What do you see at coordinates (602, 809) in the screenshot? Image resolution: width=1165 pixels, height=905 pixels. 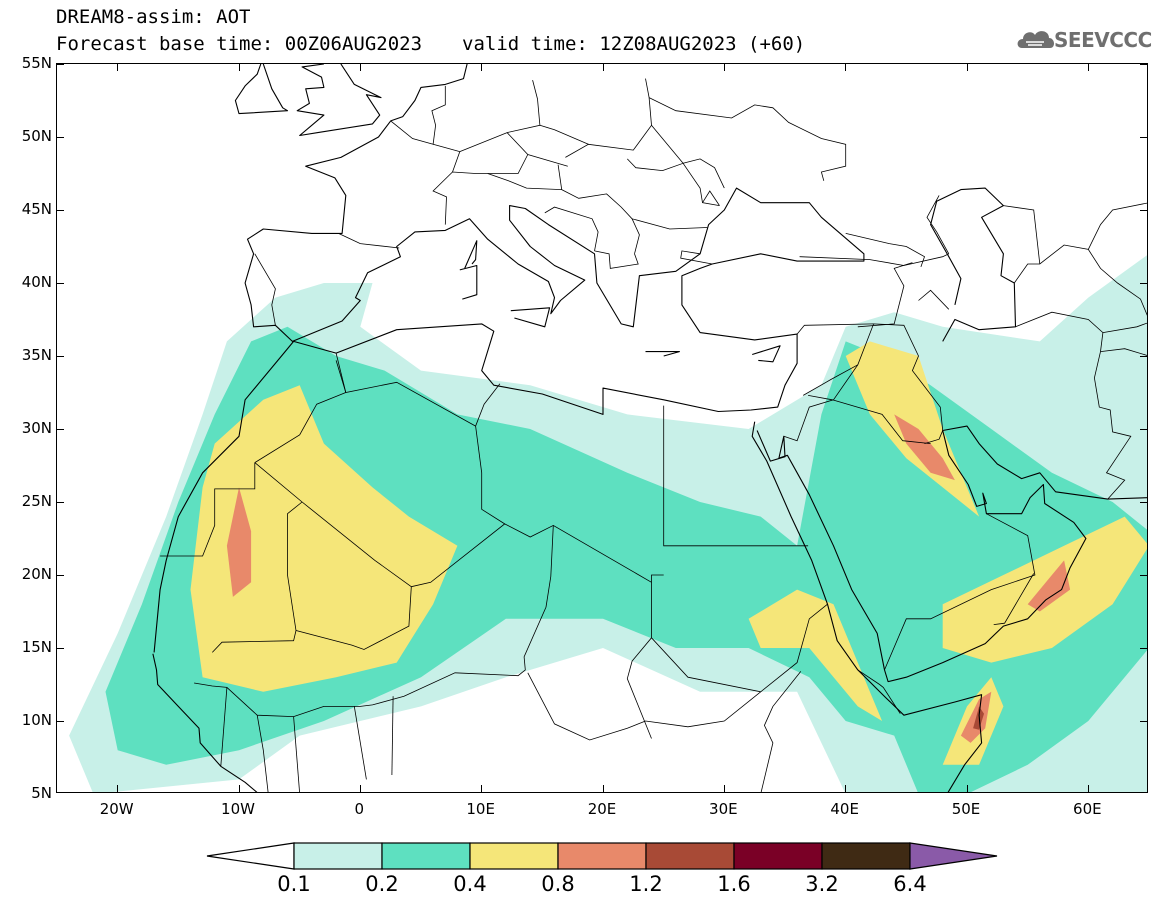 I see `lon-label: 20E` at bounding box center [602, 809].